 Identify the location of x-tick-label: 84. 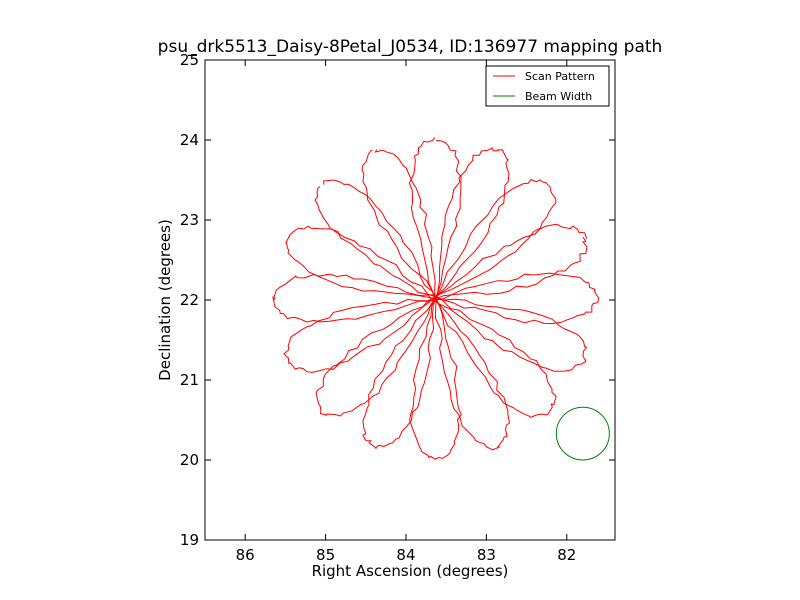
(405, 555).